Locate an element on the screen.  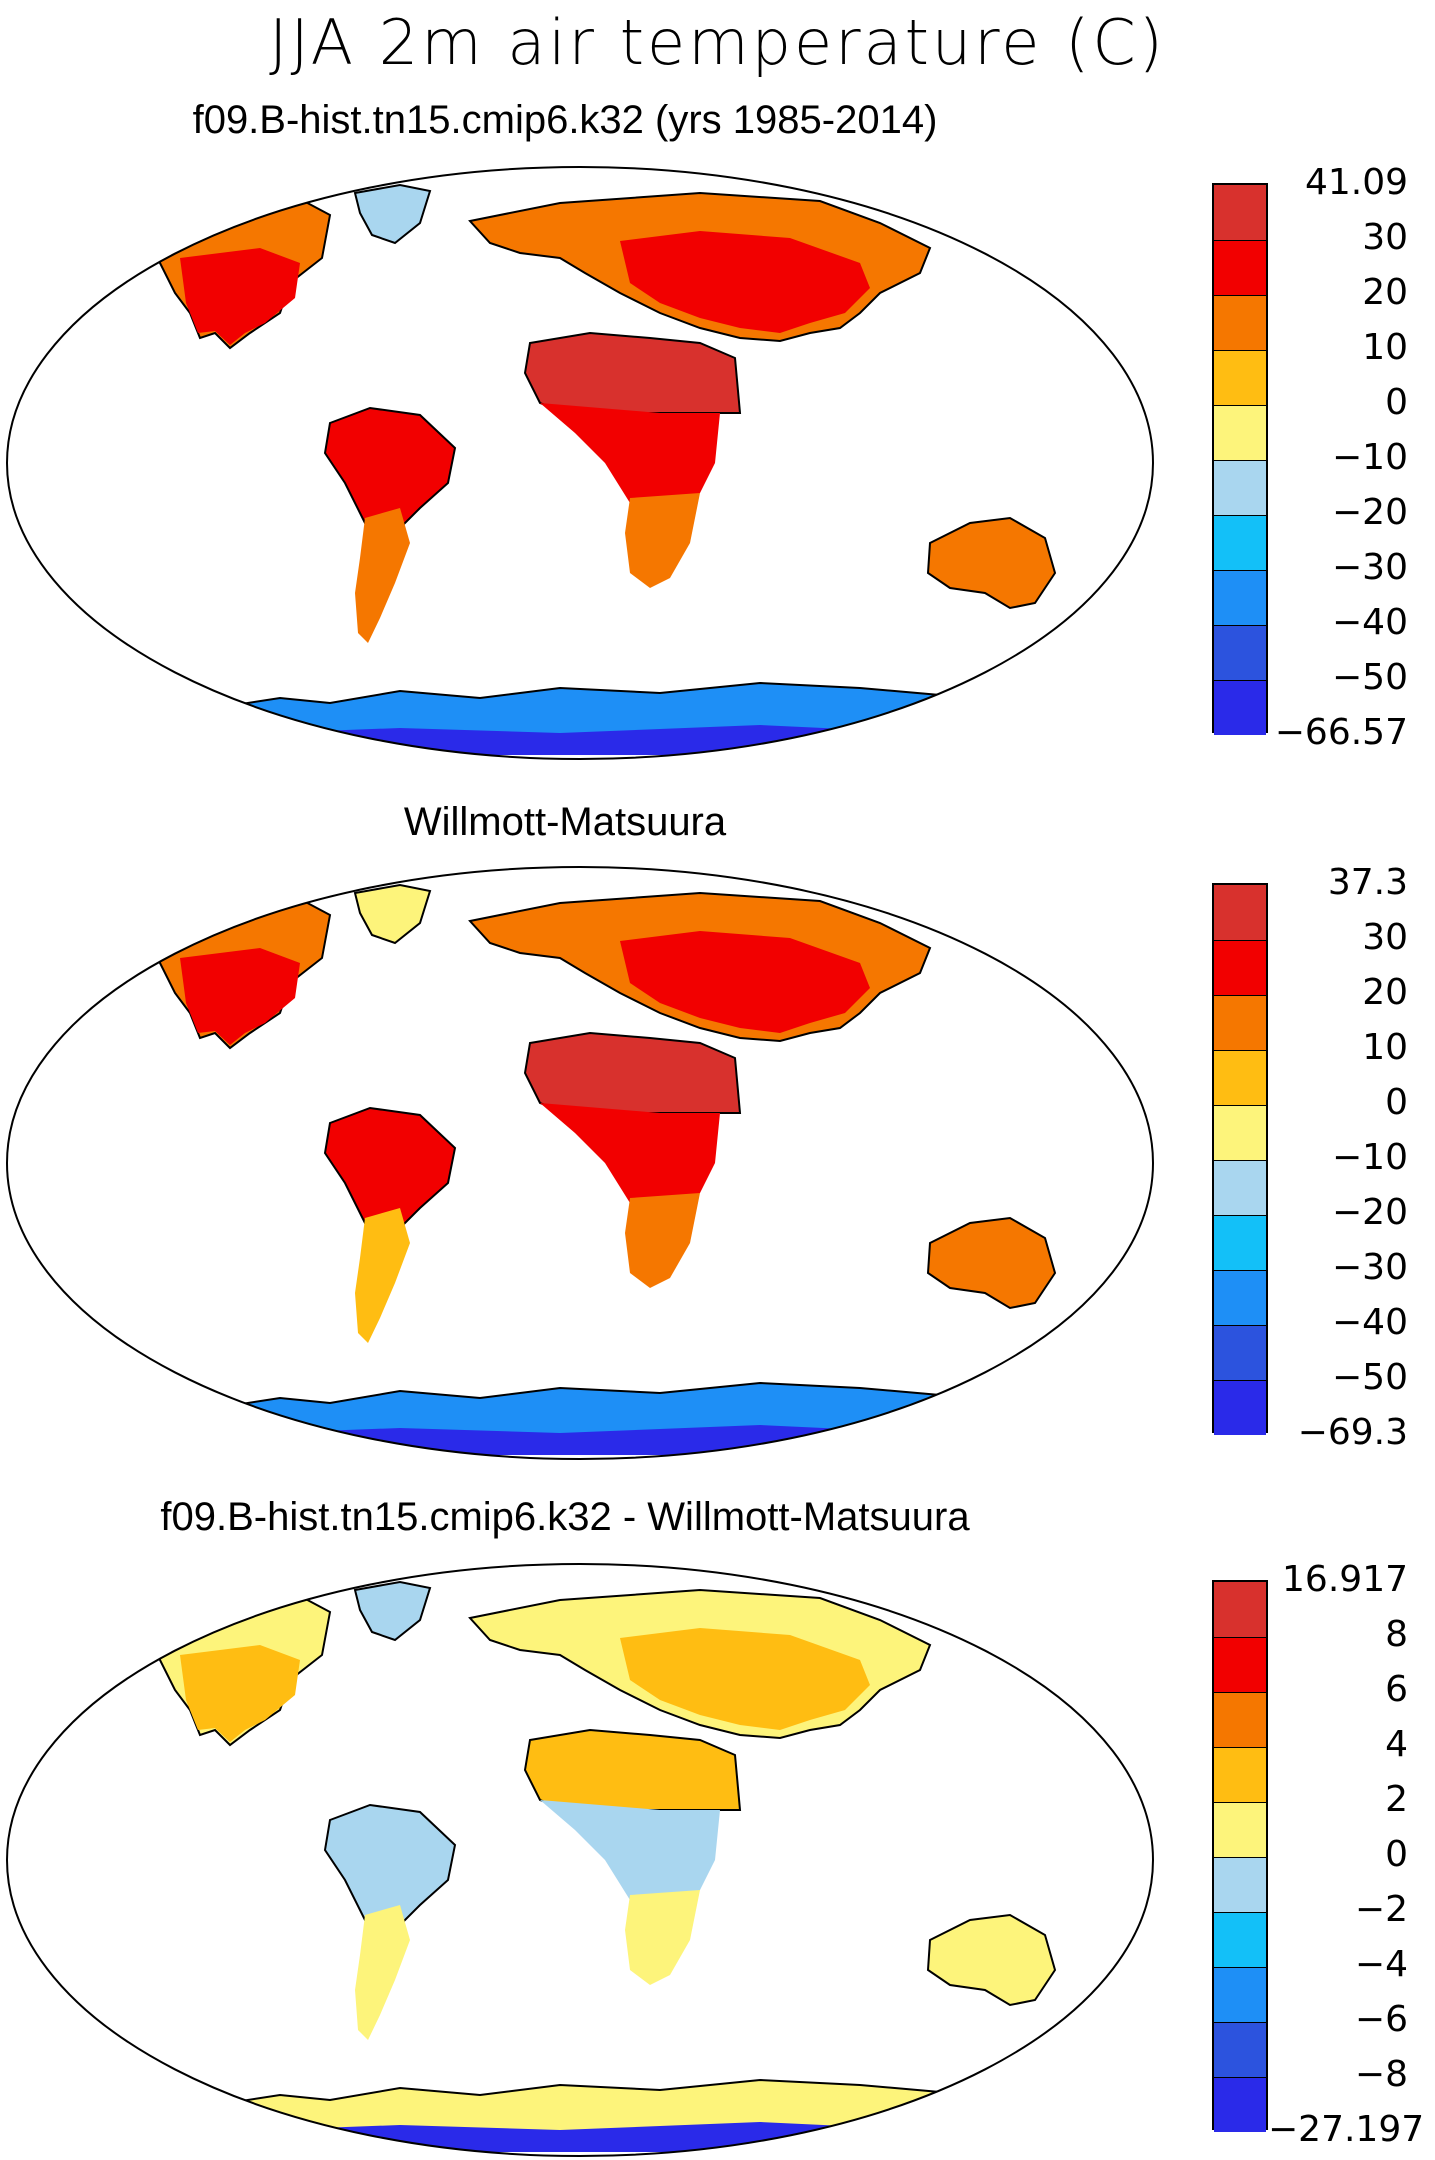
colorbar-label: −66.57 is located at coordinates (1341, 732).